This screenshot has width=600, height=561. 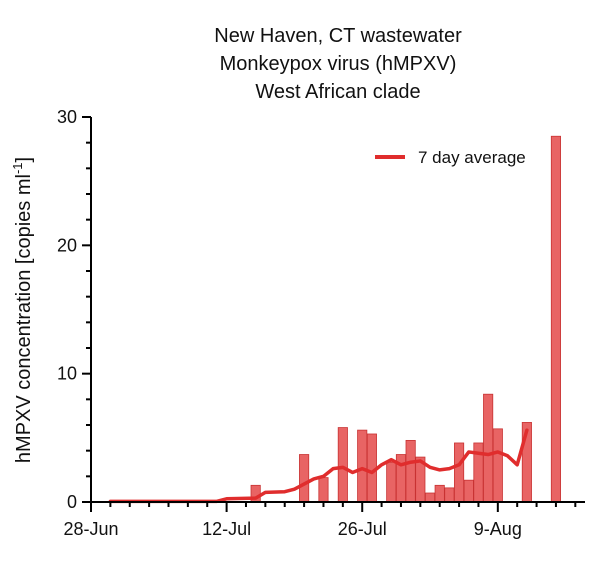 I want to click on y-axis-label-main: hMPXV concentration [copies ml, so click(x=24, y=318).